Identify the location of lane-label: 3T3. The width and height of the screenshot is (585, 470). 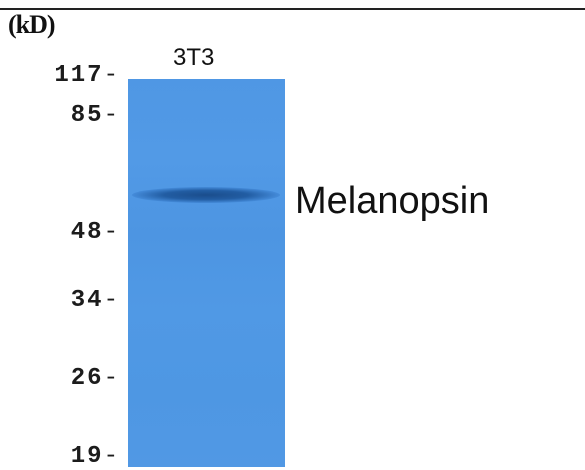
(194, 57).